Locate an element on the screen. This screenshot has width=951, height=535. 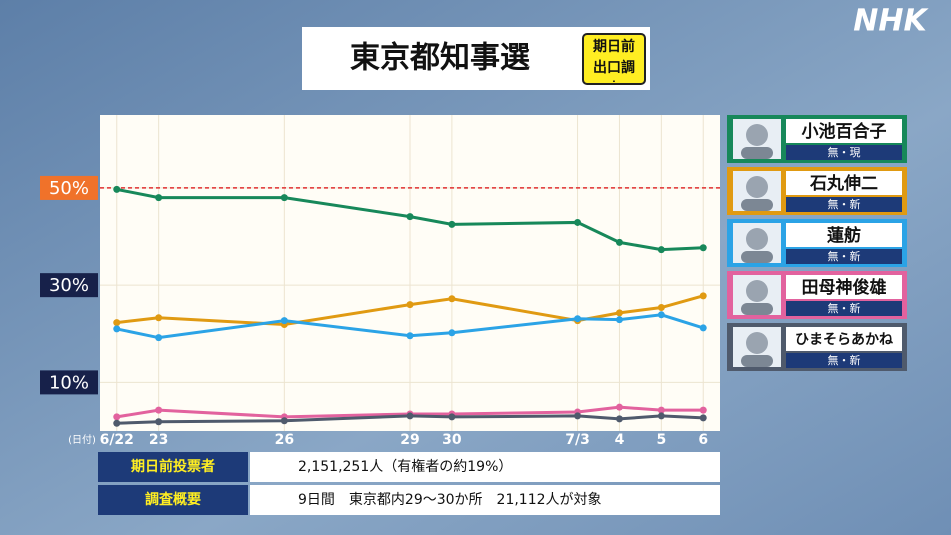
x-tick-label: 23 is located at coordinates (158, 440).